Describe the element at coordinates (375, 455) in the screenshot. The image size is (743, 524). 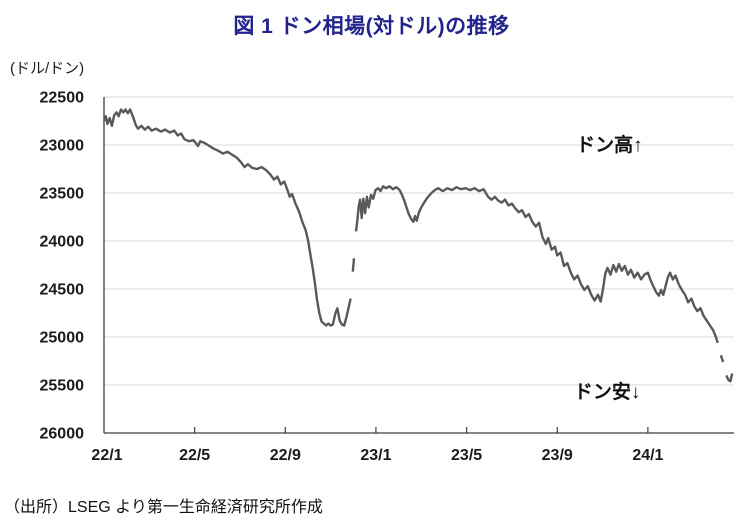
I see `x-axis-tick-label: 23/1` at that location.